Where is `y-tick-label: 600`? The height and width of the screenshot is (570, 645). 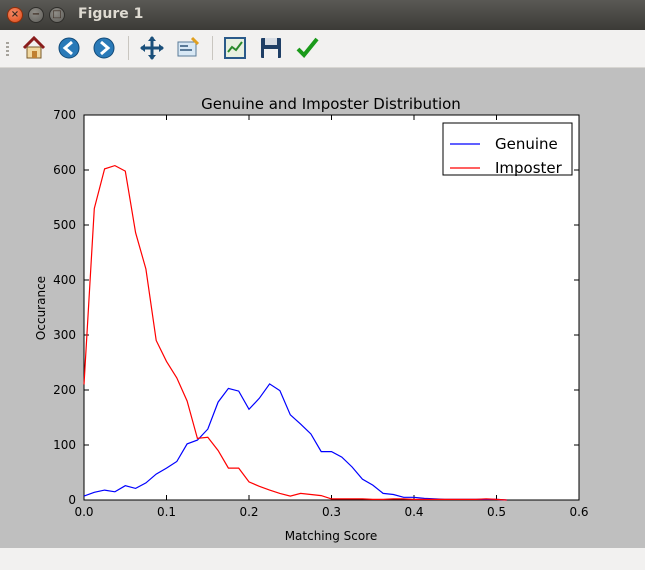
y-tick-label: 600 is located at coordinates (64, 170).